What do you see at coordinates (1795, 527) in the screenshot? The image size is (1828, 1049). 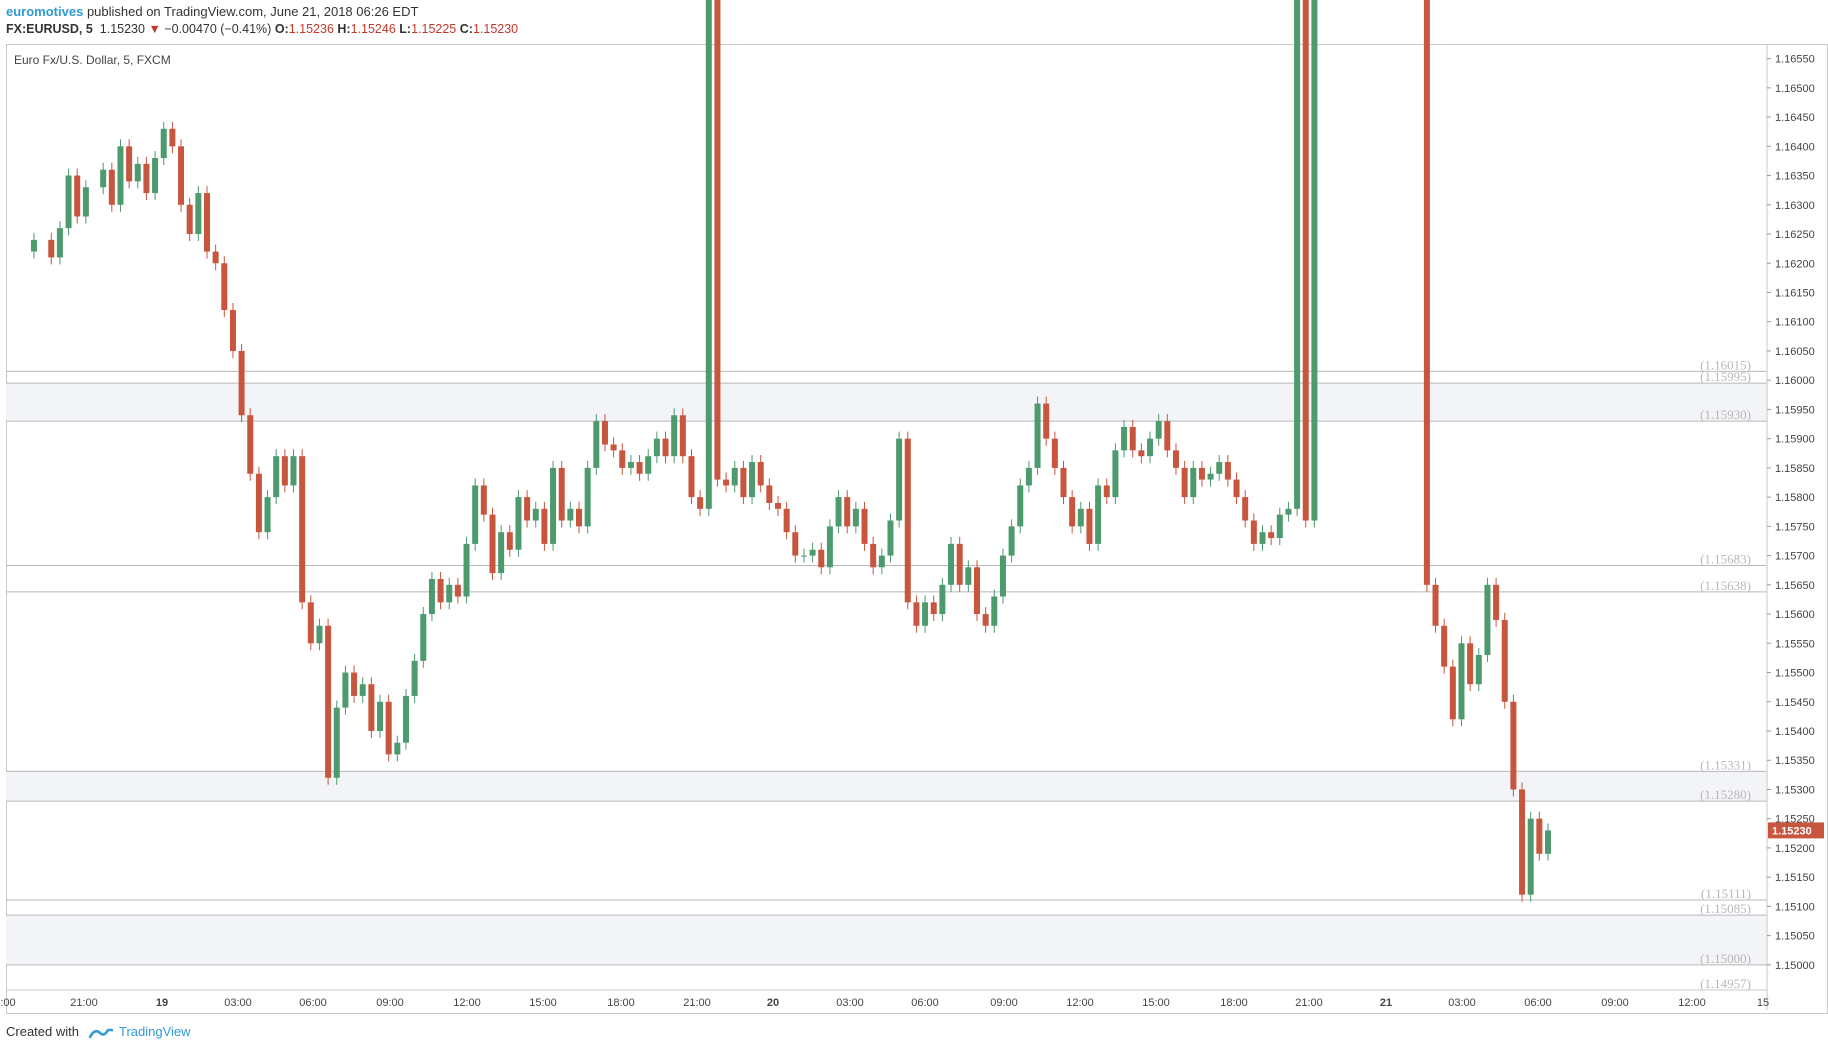 I see `y-tick-label-16: 1.15750` at bounding box center [1795, 527].